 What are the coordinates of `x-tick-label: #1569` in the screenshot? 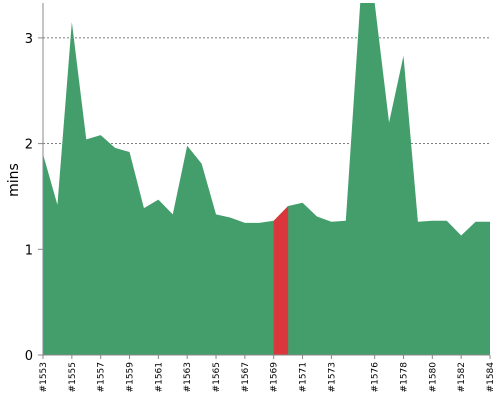 It's located at (275, 377).